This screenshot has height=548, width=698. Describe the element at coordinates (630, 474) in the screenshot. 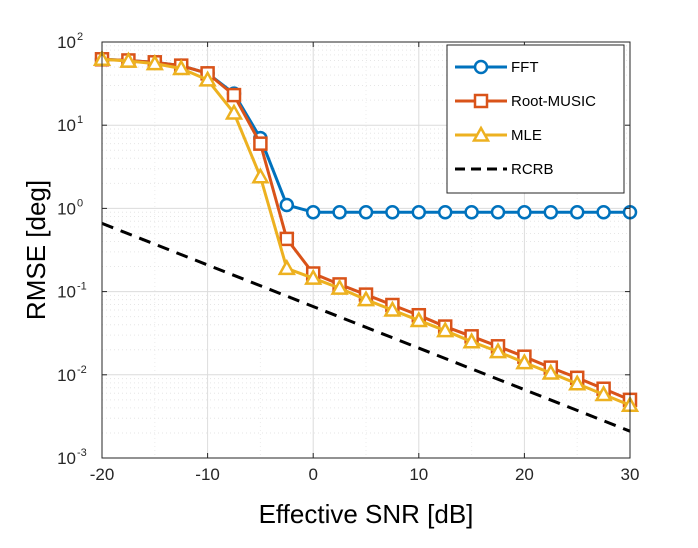

I see `x-tick-label: 30` at that location.